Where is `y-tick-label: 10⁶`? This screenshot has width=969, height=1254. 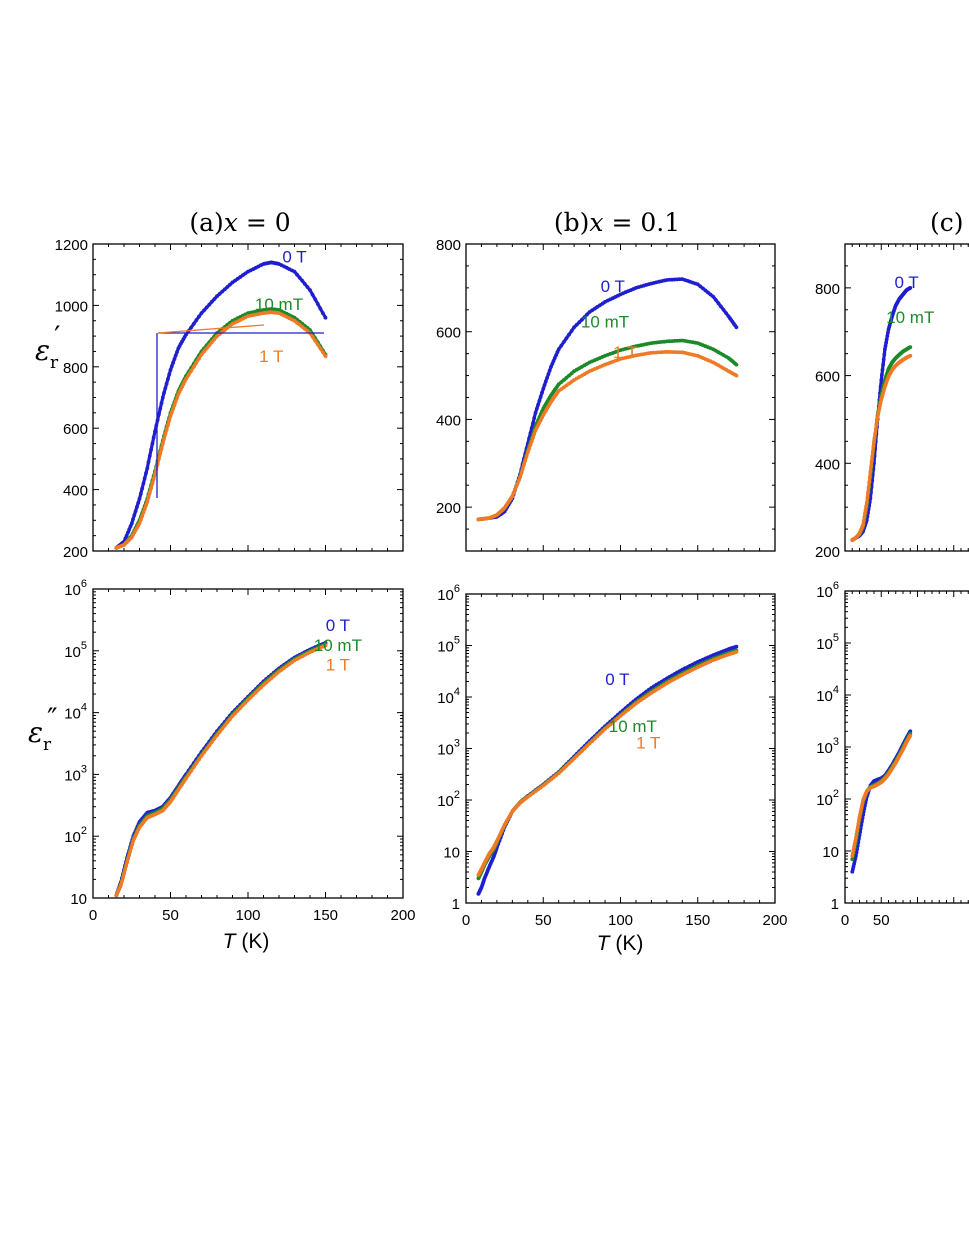 y-tick-label: 10⁶ is located at coordinates (75, 588).